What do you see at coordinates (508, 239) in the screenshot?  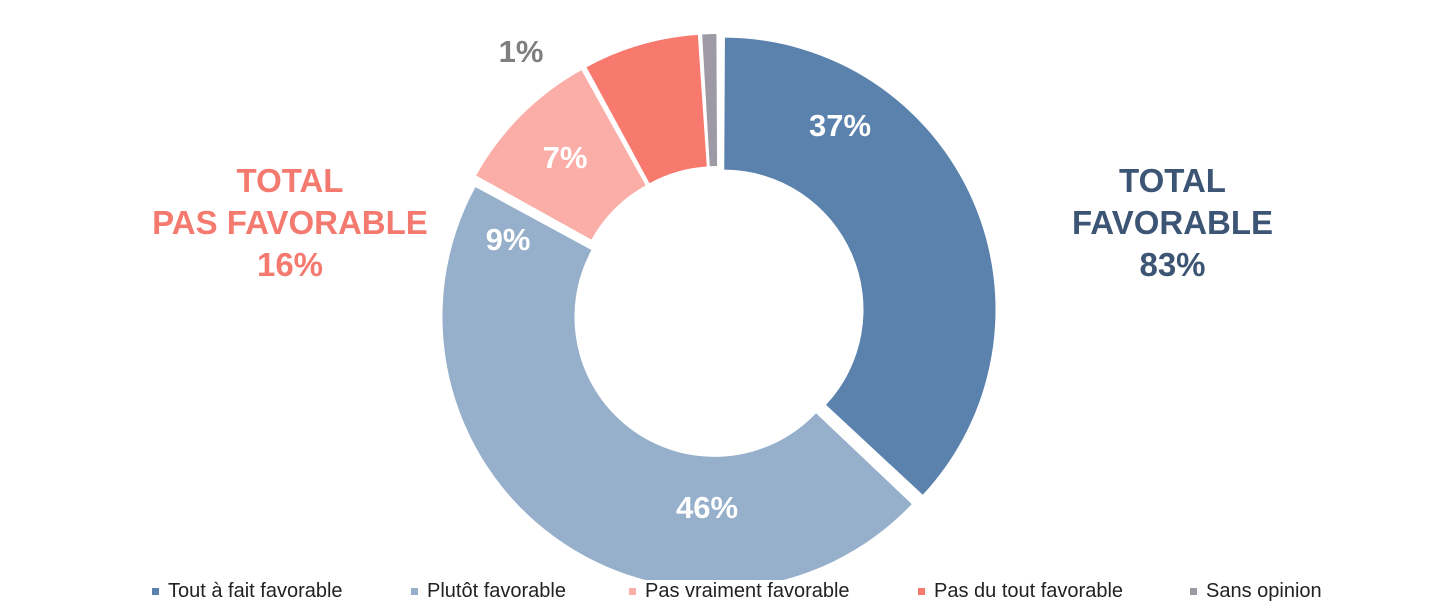 I see `slice-label: 9%` at bounding box center [508, 239].